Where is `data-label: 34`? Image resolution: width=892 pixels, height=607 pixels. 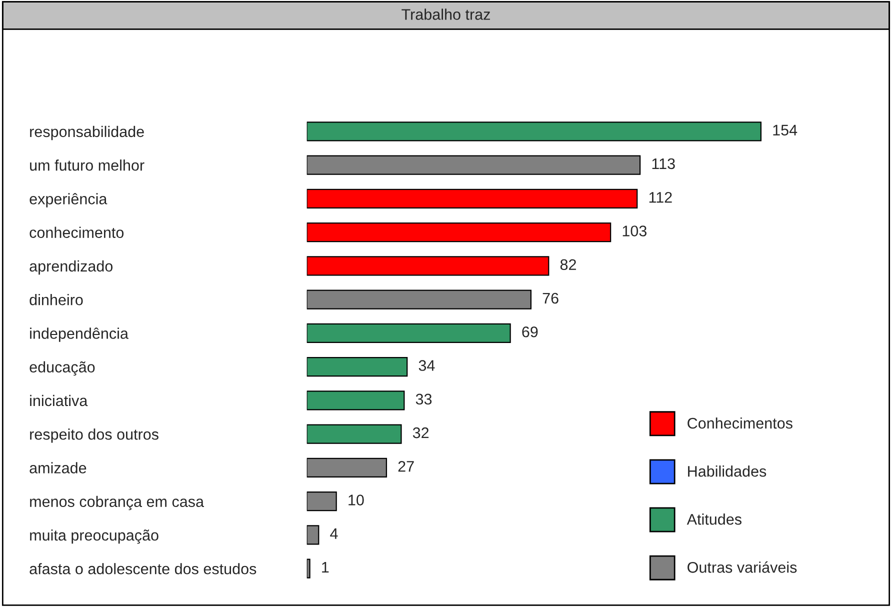 data-label: 34 is located at coordinates (426, 365).